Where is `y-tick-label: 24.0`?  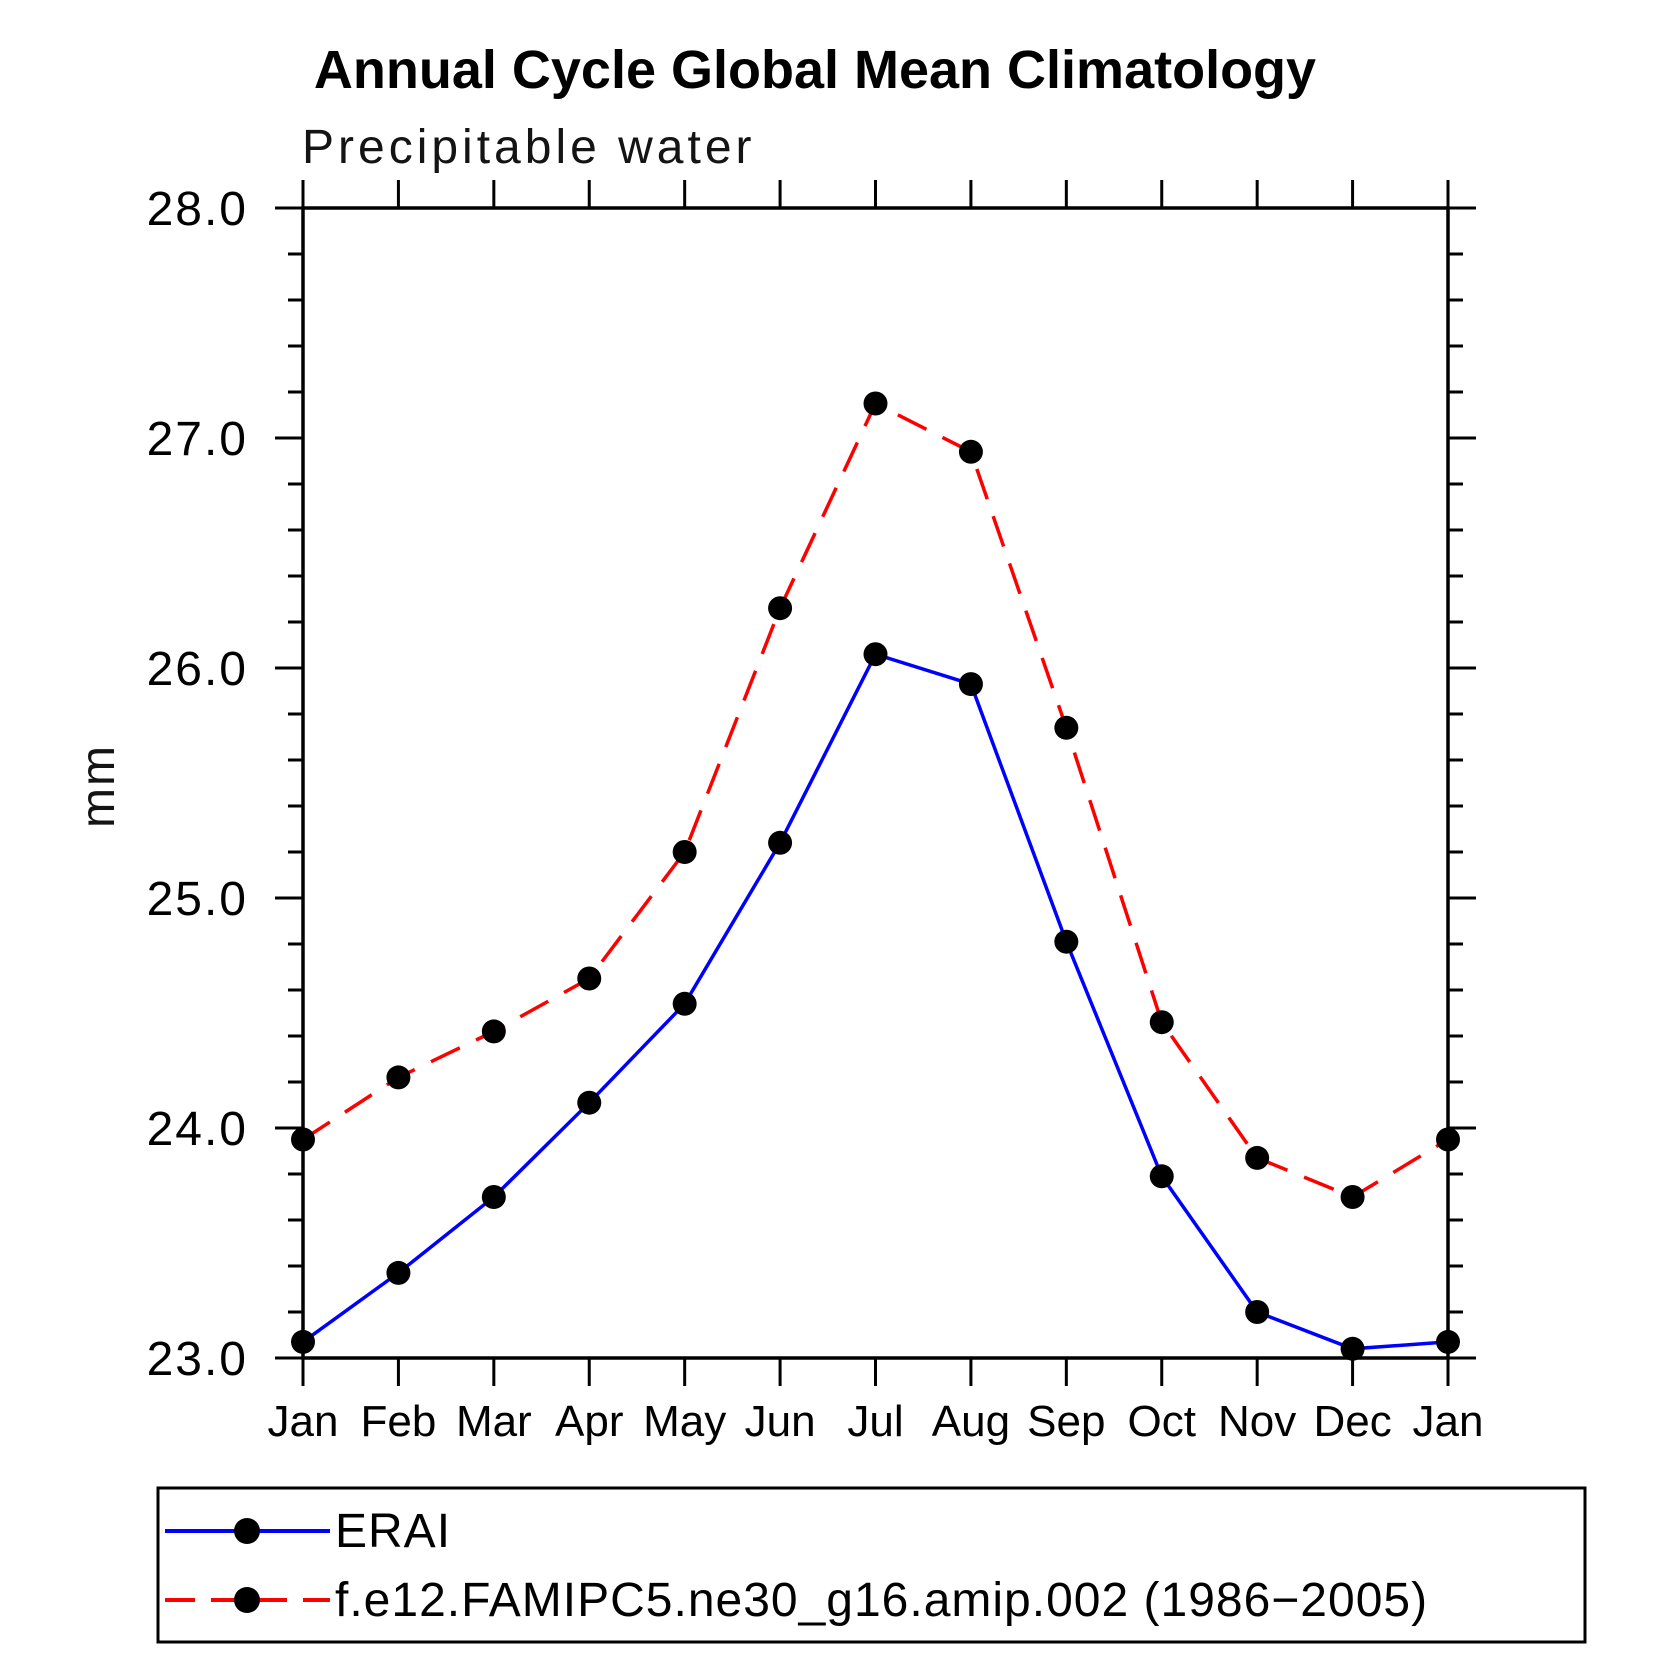 y-tick-label: 24.0 is located at coordinates (197, 1129).